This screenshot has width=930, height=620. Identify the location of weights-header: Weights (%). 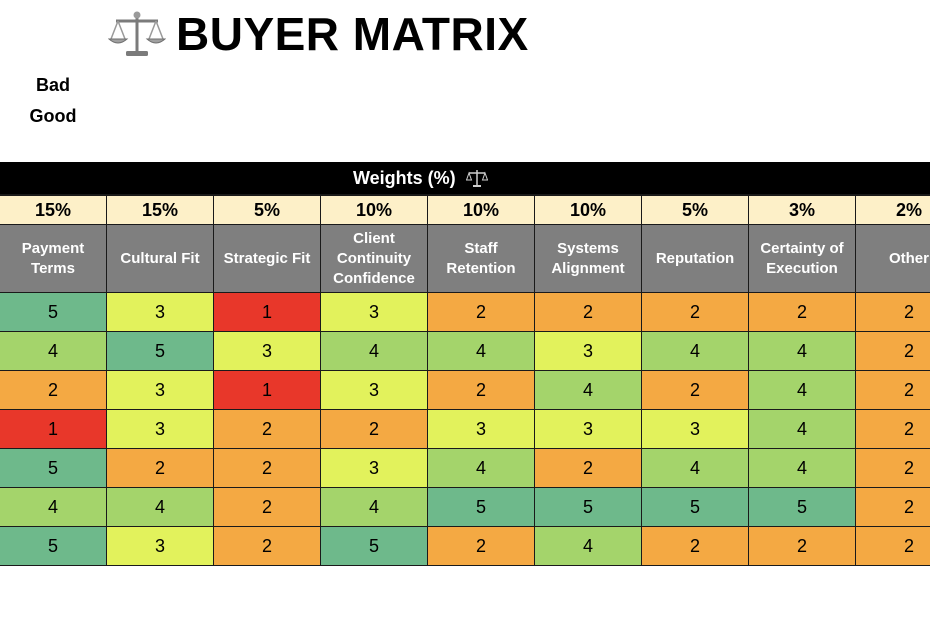
(465, 178).